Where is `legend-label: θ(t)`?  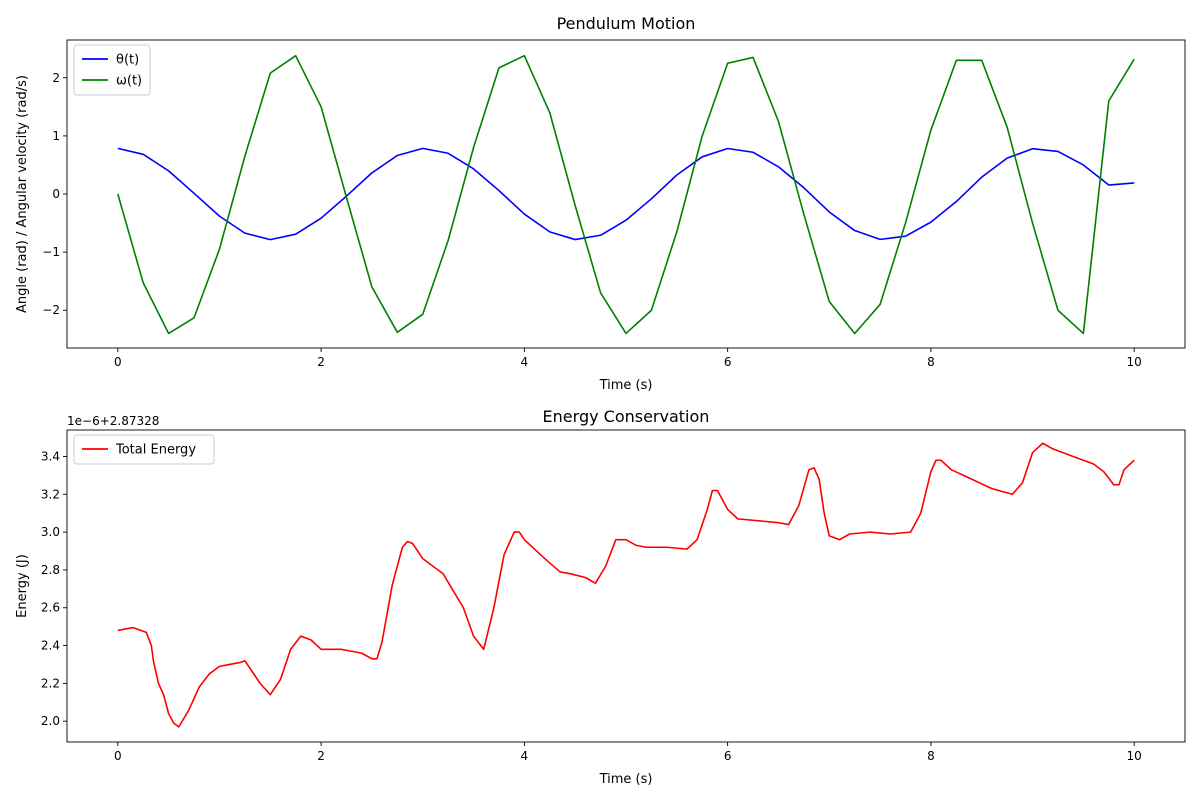
legend-label: θ(t) is located at coordinates (127, 60).